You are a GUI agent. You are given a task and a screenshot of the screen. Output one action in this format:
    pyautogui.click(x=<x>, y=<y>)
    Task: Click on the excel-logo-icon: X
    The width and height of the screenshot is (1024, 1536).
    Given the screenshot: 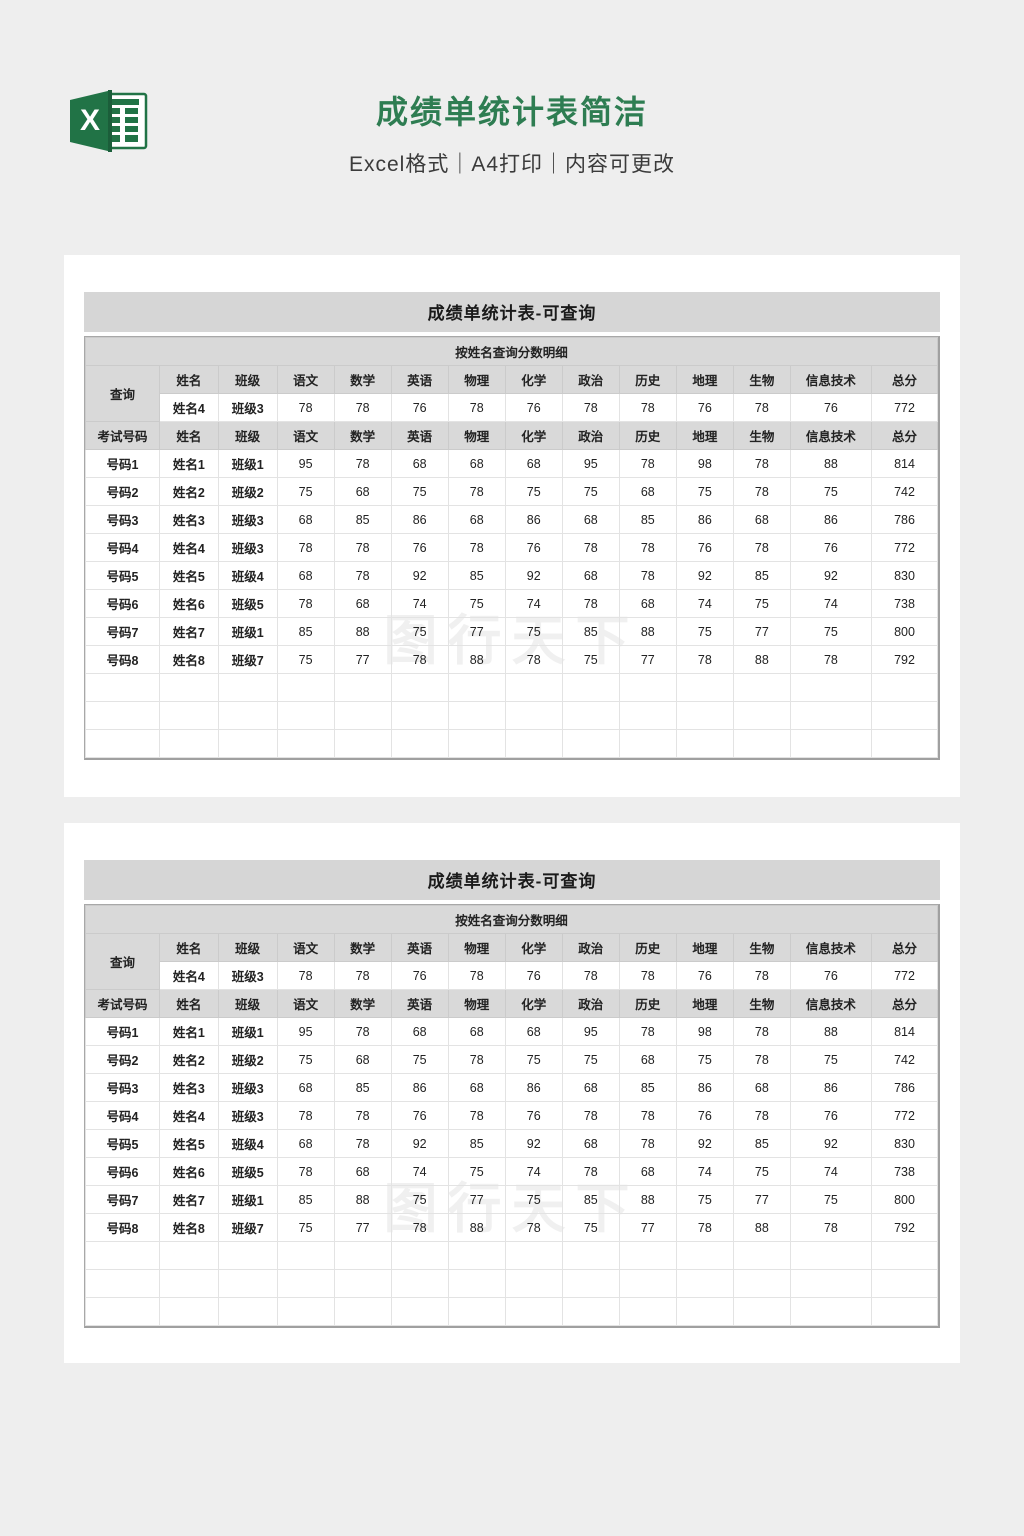 What is the action you would take?
    pyautogui.click(x=108, y=121)
    